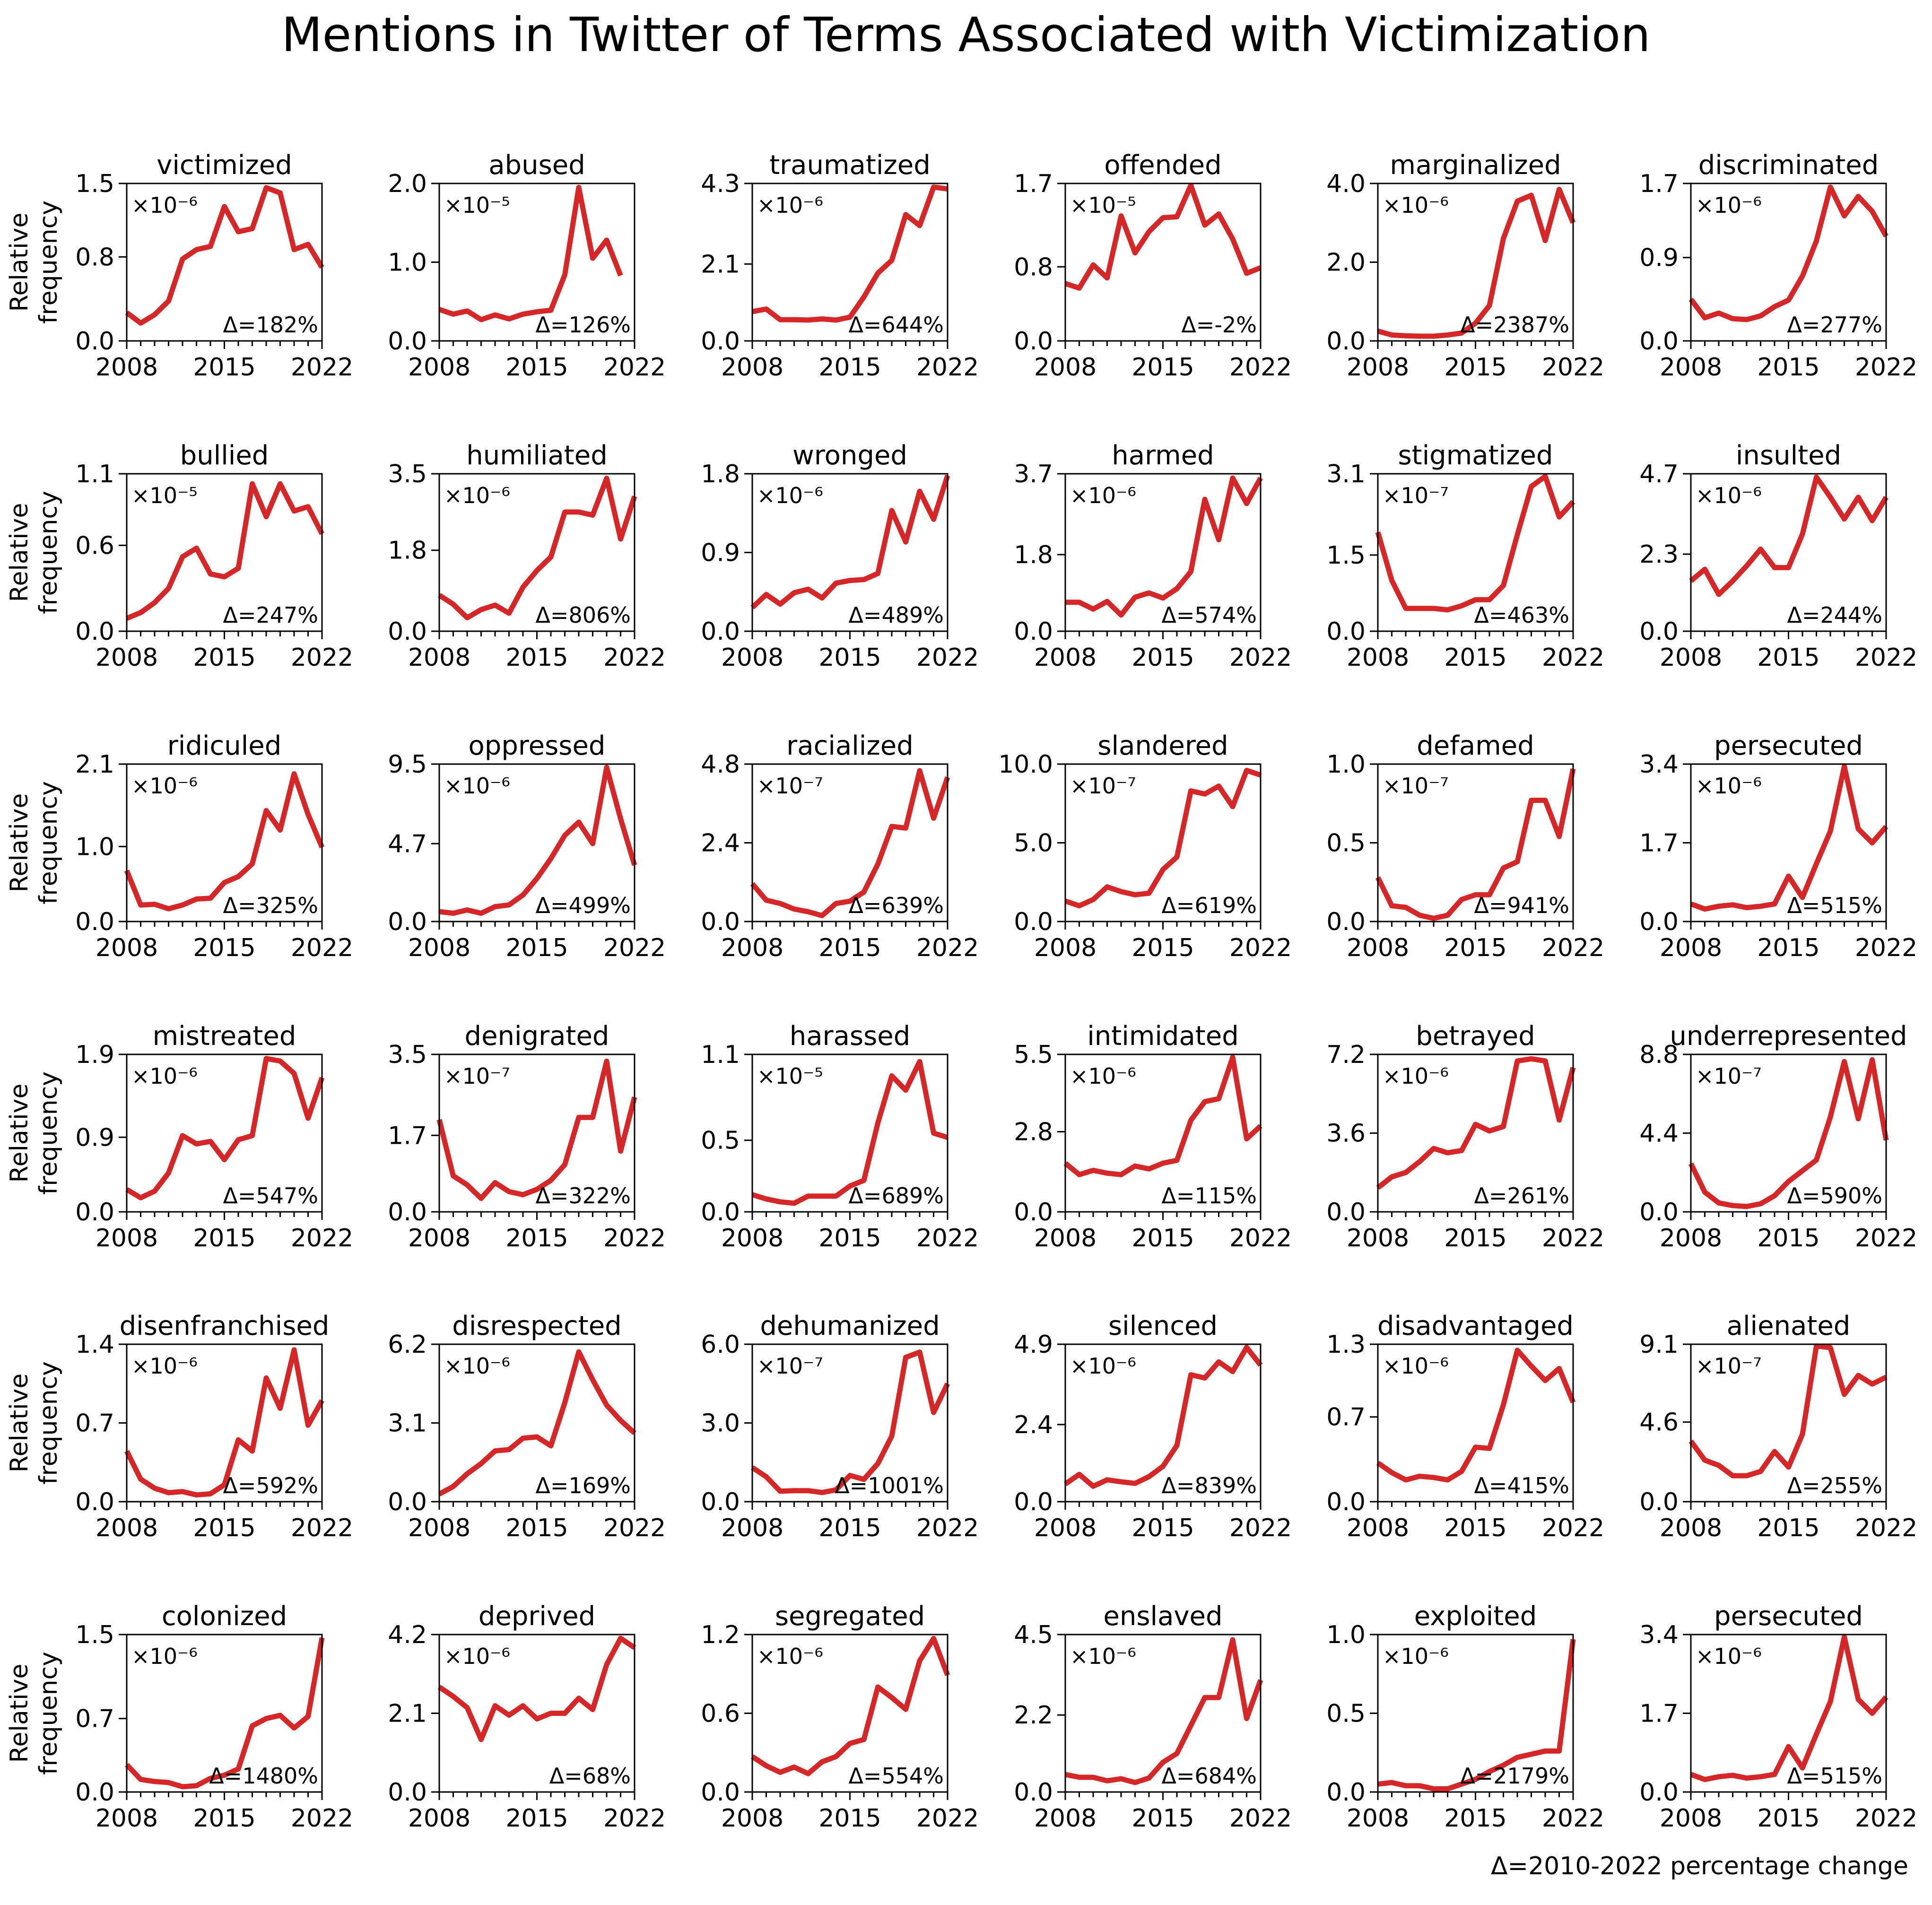 The width and height of the screenshot is (1932, 1905). Describe the element at coordinates (1659, 1345) in the screenshot. I see `y-tick-label: 9.1` at that location.